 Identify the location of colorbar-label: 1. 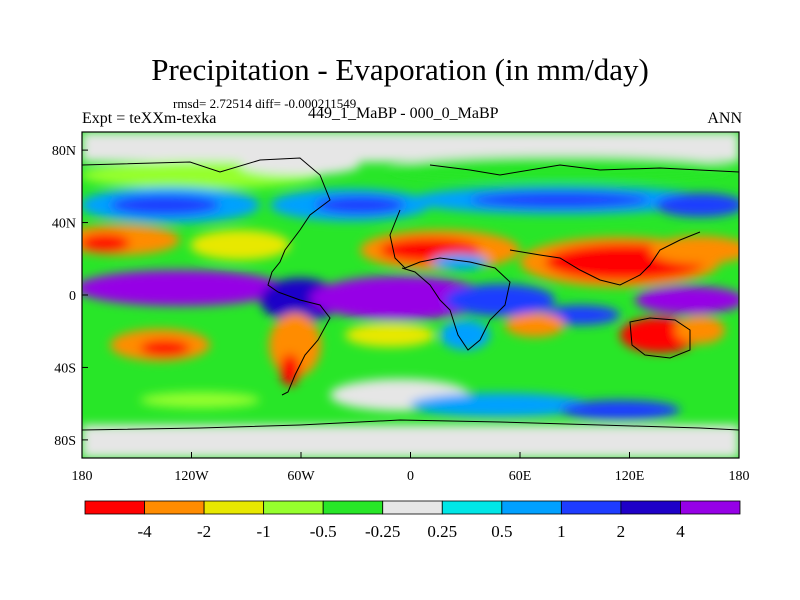
(561, 531).